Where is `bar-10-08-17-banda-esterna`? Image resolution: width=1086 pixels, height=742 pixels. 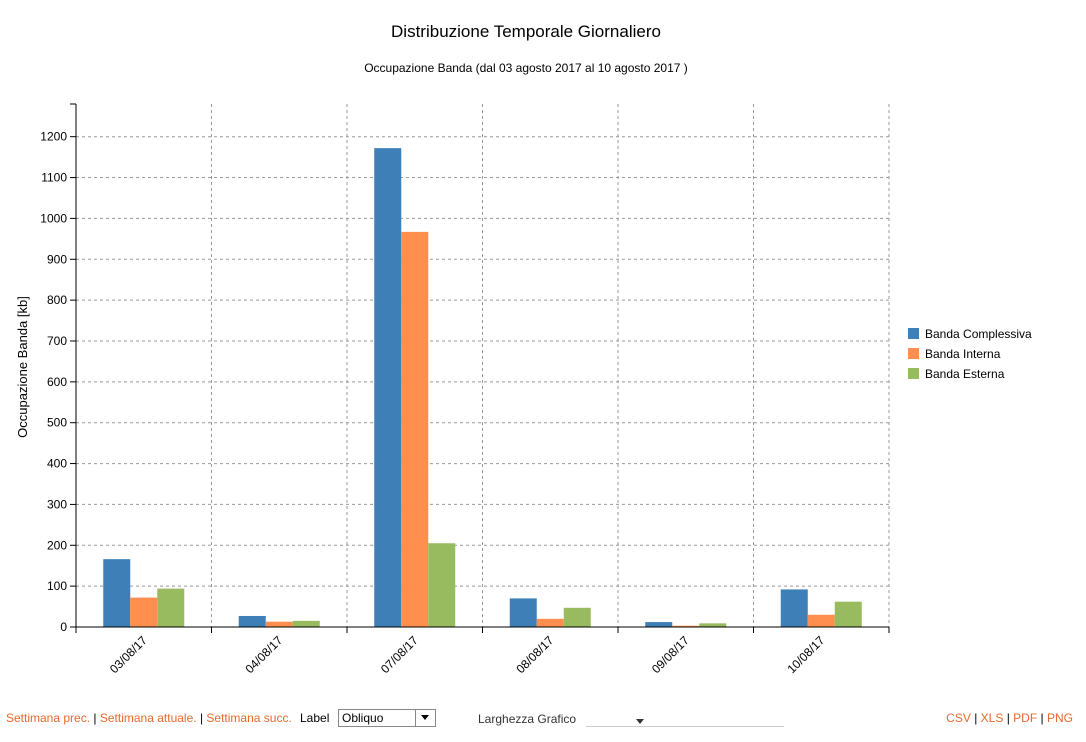
bar-10-08-17-banda-esterna is located at coordinates (848, 614).